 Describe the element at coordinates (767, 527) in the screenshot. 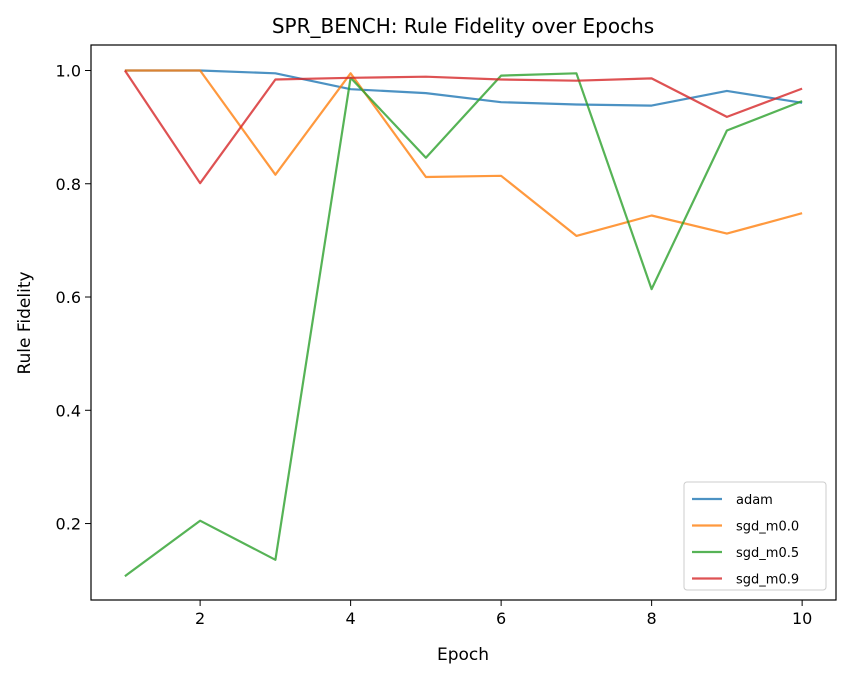

I see `legend-label: sgd_m0.0` at that location.